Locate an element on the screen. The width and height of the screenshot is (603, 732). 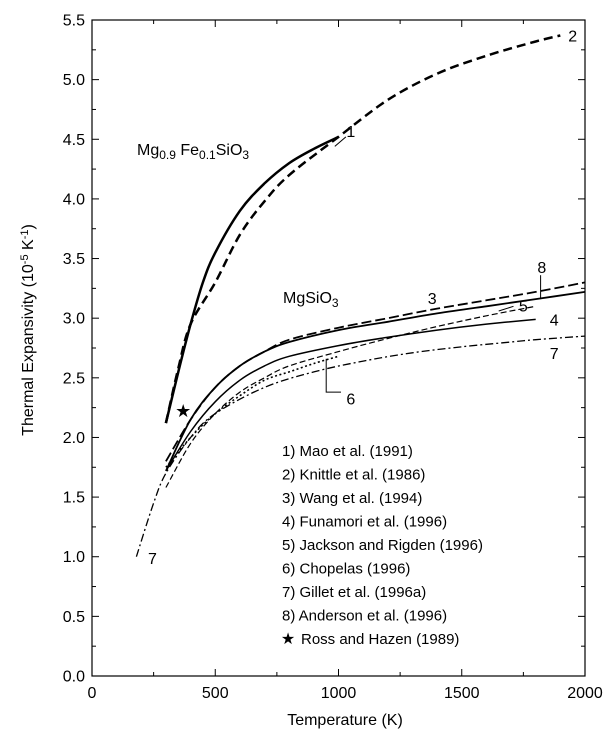
legend-entry: 5) Jackson and Rigden (1996) is located at coordinates (382, 545).